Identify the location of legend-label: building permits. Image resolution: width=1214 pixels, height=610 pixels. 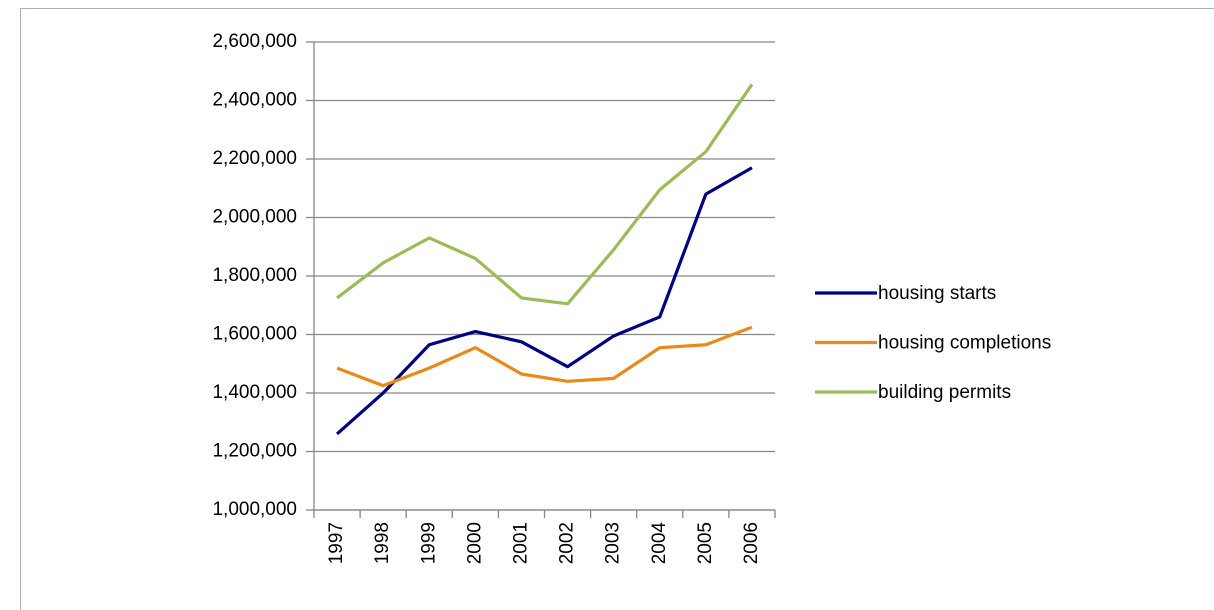
(944, 392).